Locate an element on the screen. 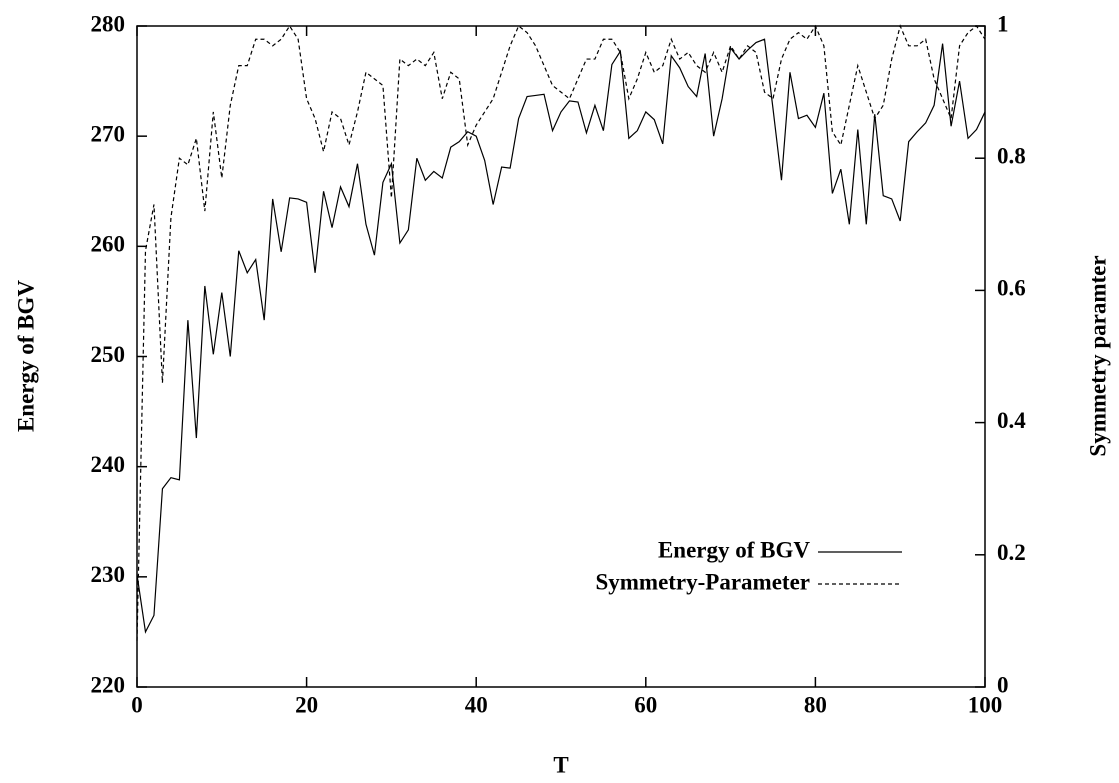  y2-tick-label: 0.8 is located at coordinates (1011, 155).